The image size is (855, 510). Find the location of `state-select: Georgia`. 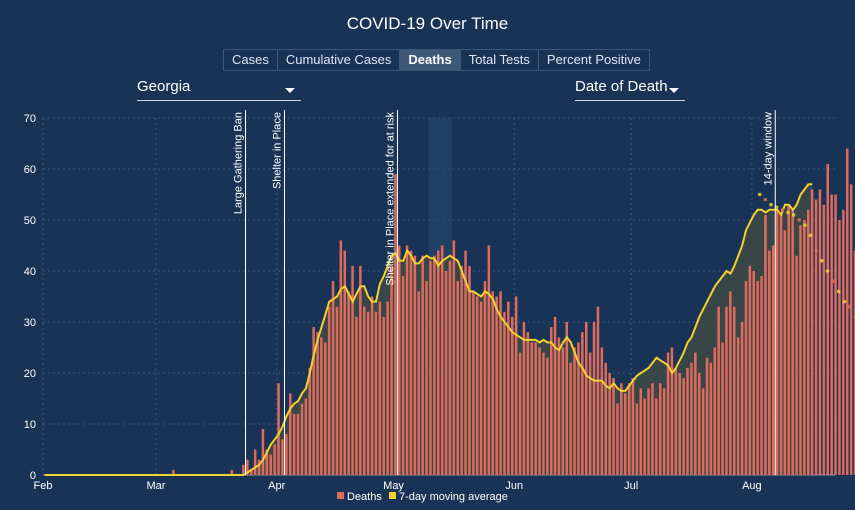

state-select: Georgia is located at coordinates (219, 89).